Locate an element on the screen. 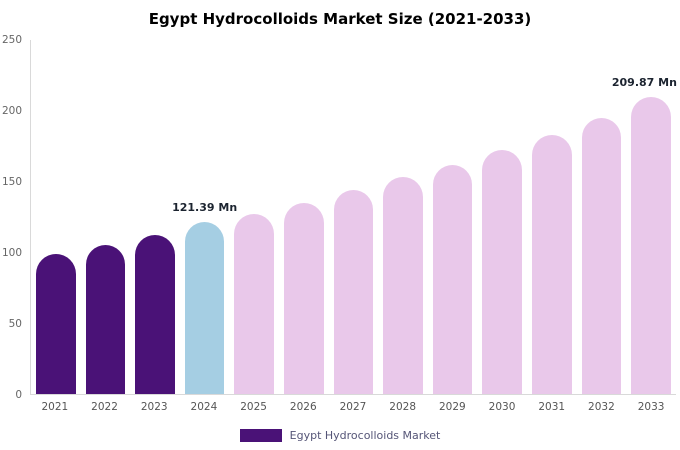 Image resolution: width=680 pixels, height=450 pixels. bar-2022 is located at coordinates (105, 319).